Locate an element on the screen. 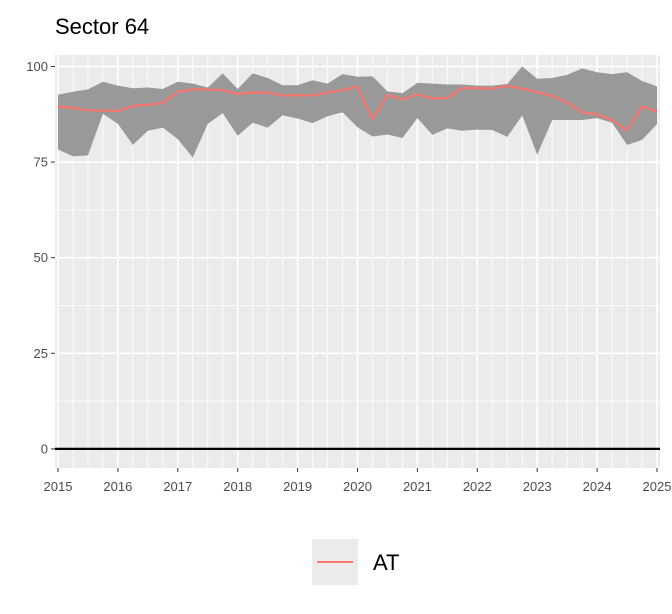 This screenshot has width=672, height=614. legend-label: AT is located at coordinates (386, 562).